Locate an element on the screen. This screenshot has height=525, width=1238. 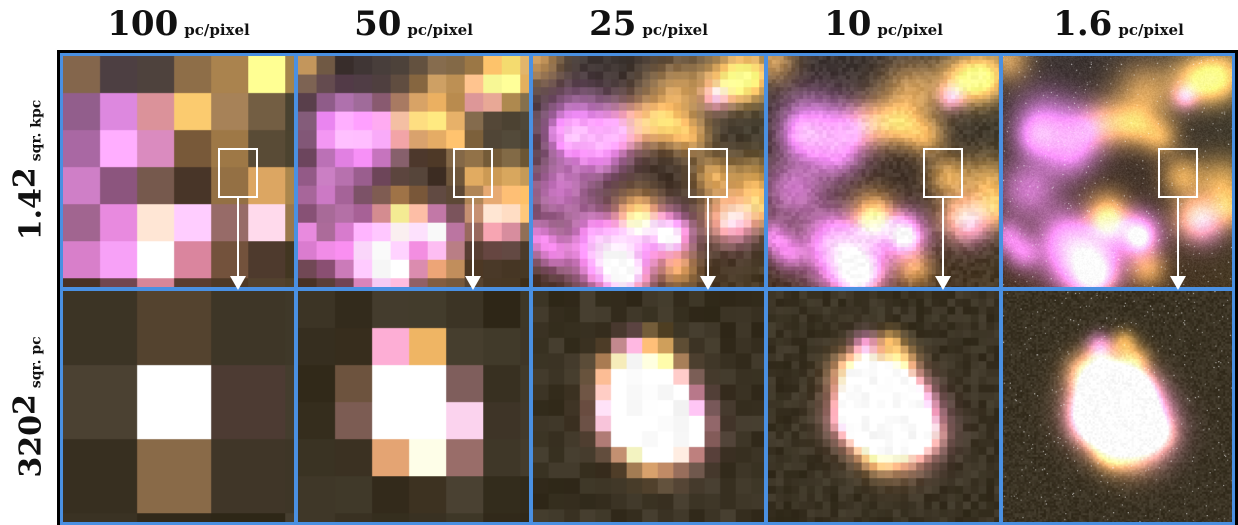
column-scale-value: 100 is located at coordinates (143, 24).